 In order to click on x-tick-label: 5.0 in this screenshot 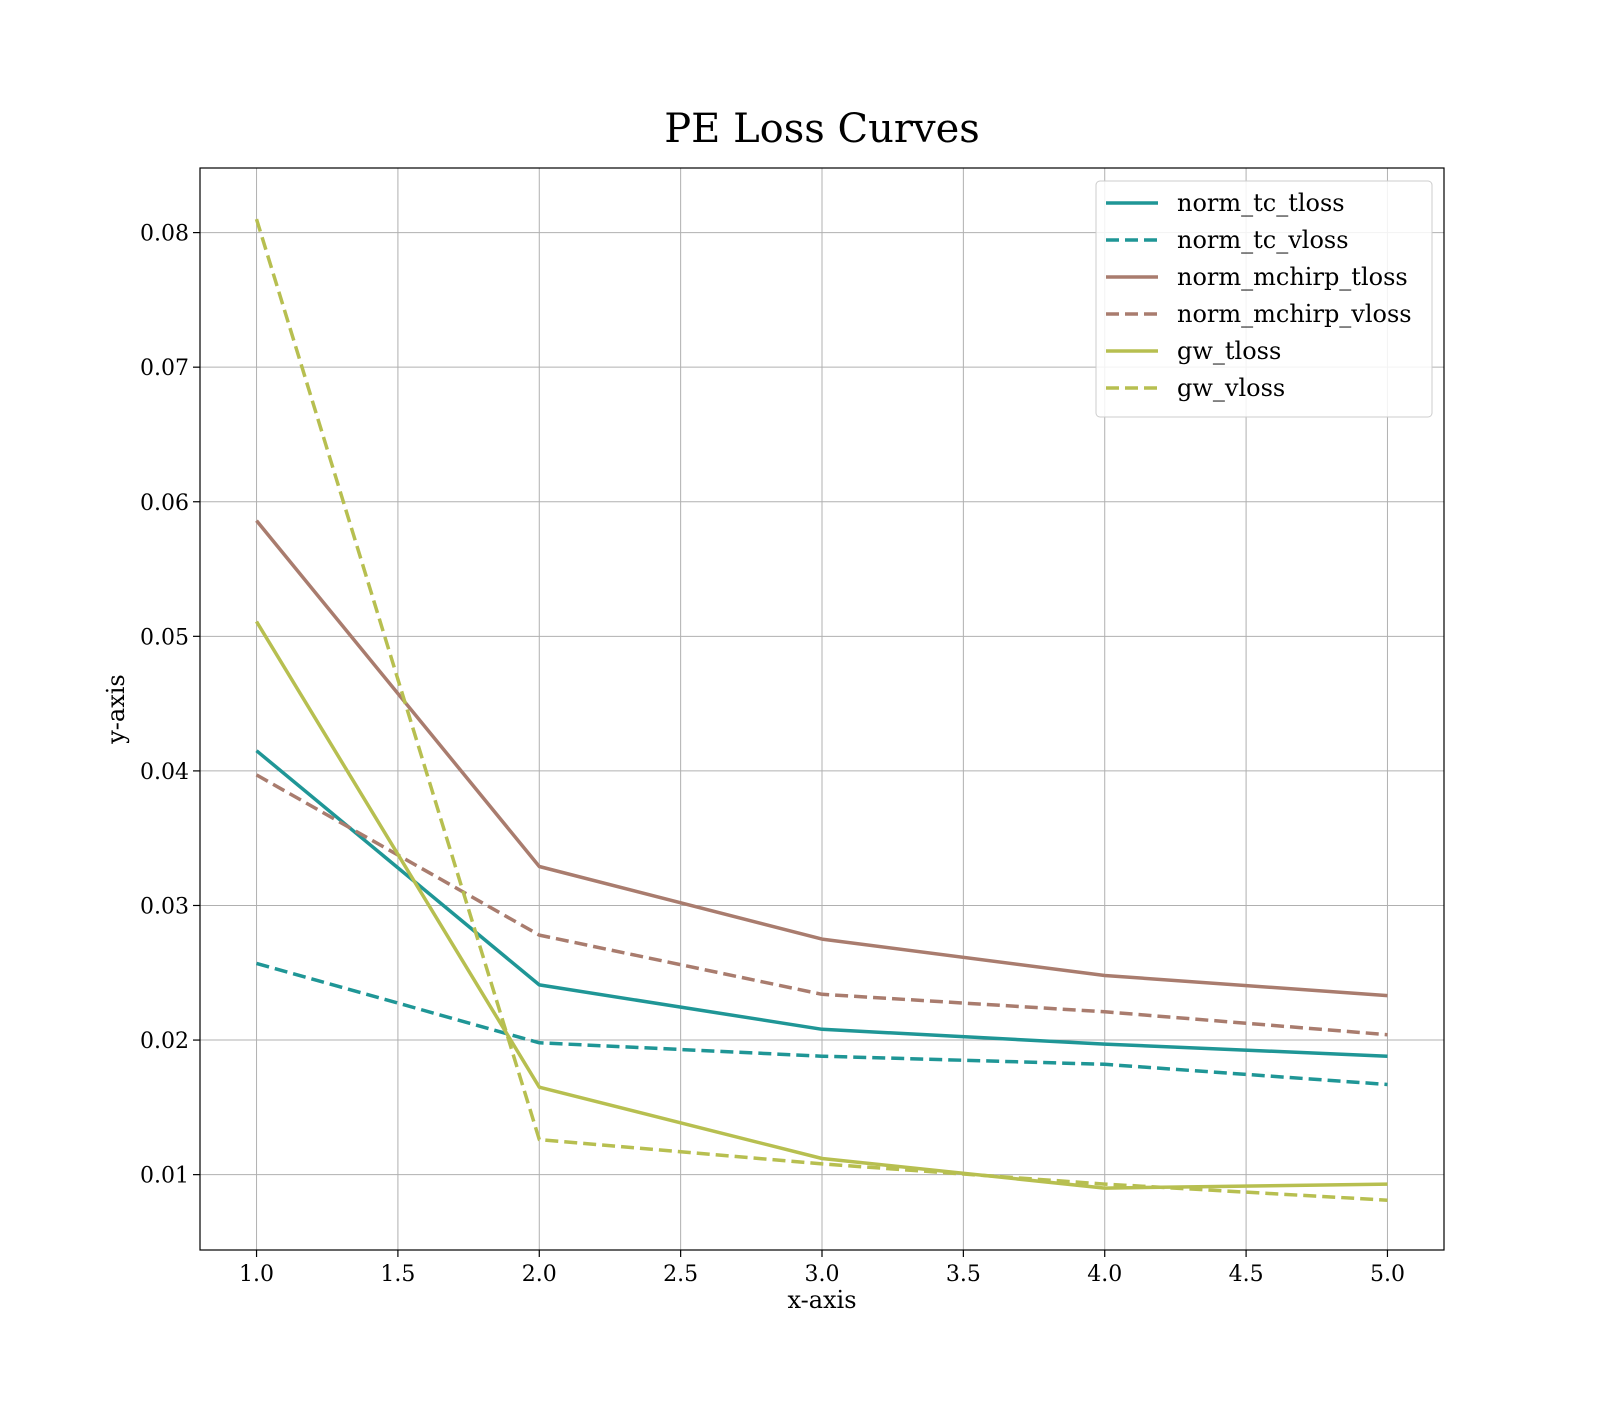, I will do `click(1387, 1274)`.